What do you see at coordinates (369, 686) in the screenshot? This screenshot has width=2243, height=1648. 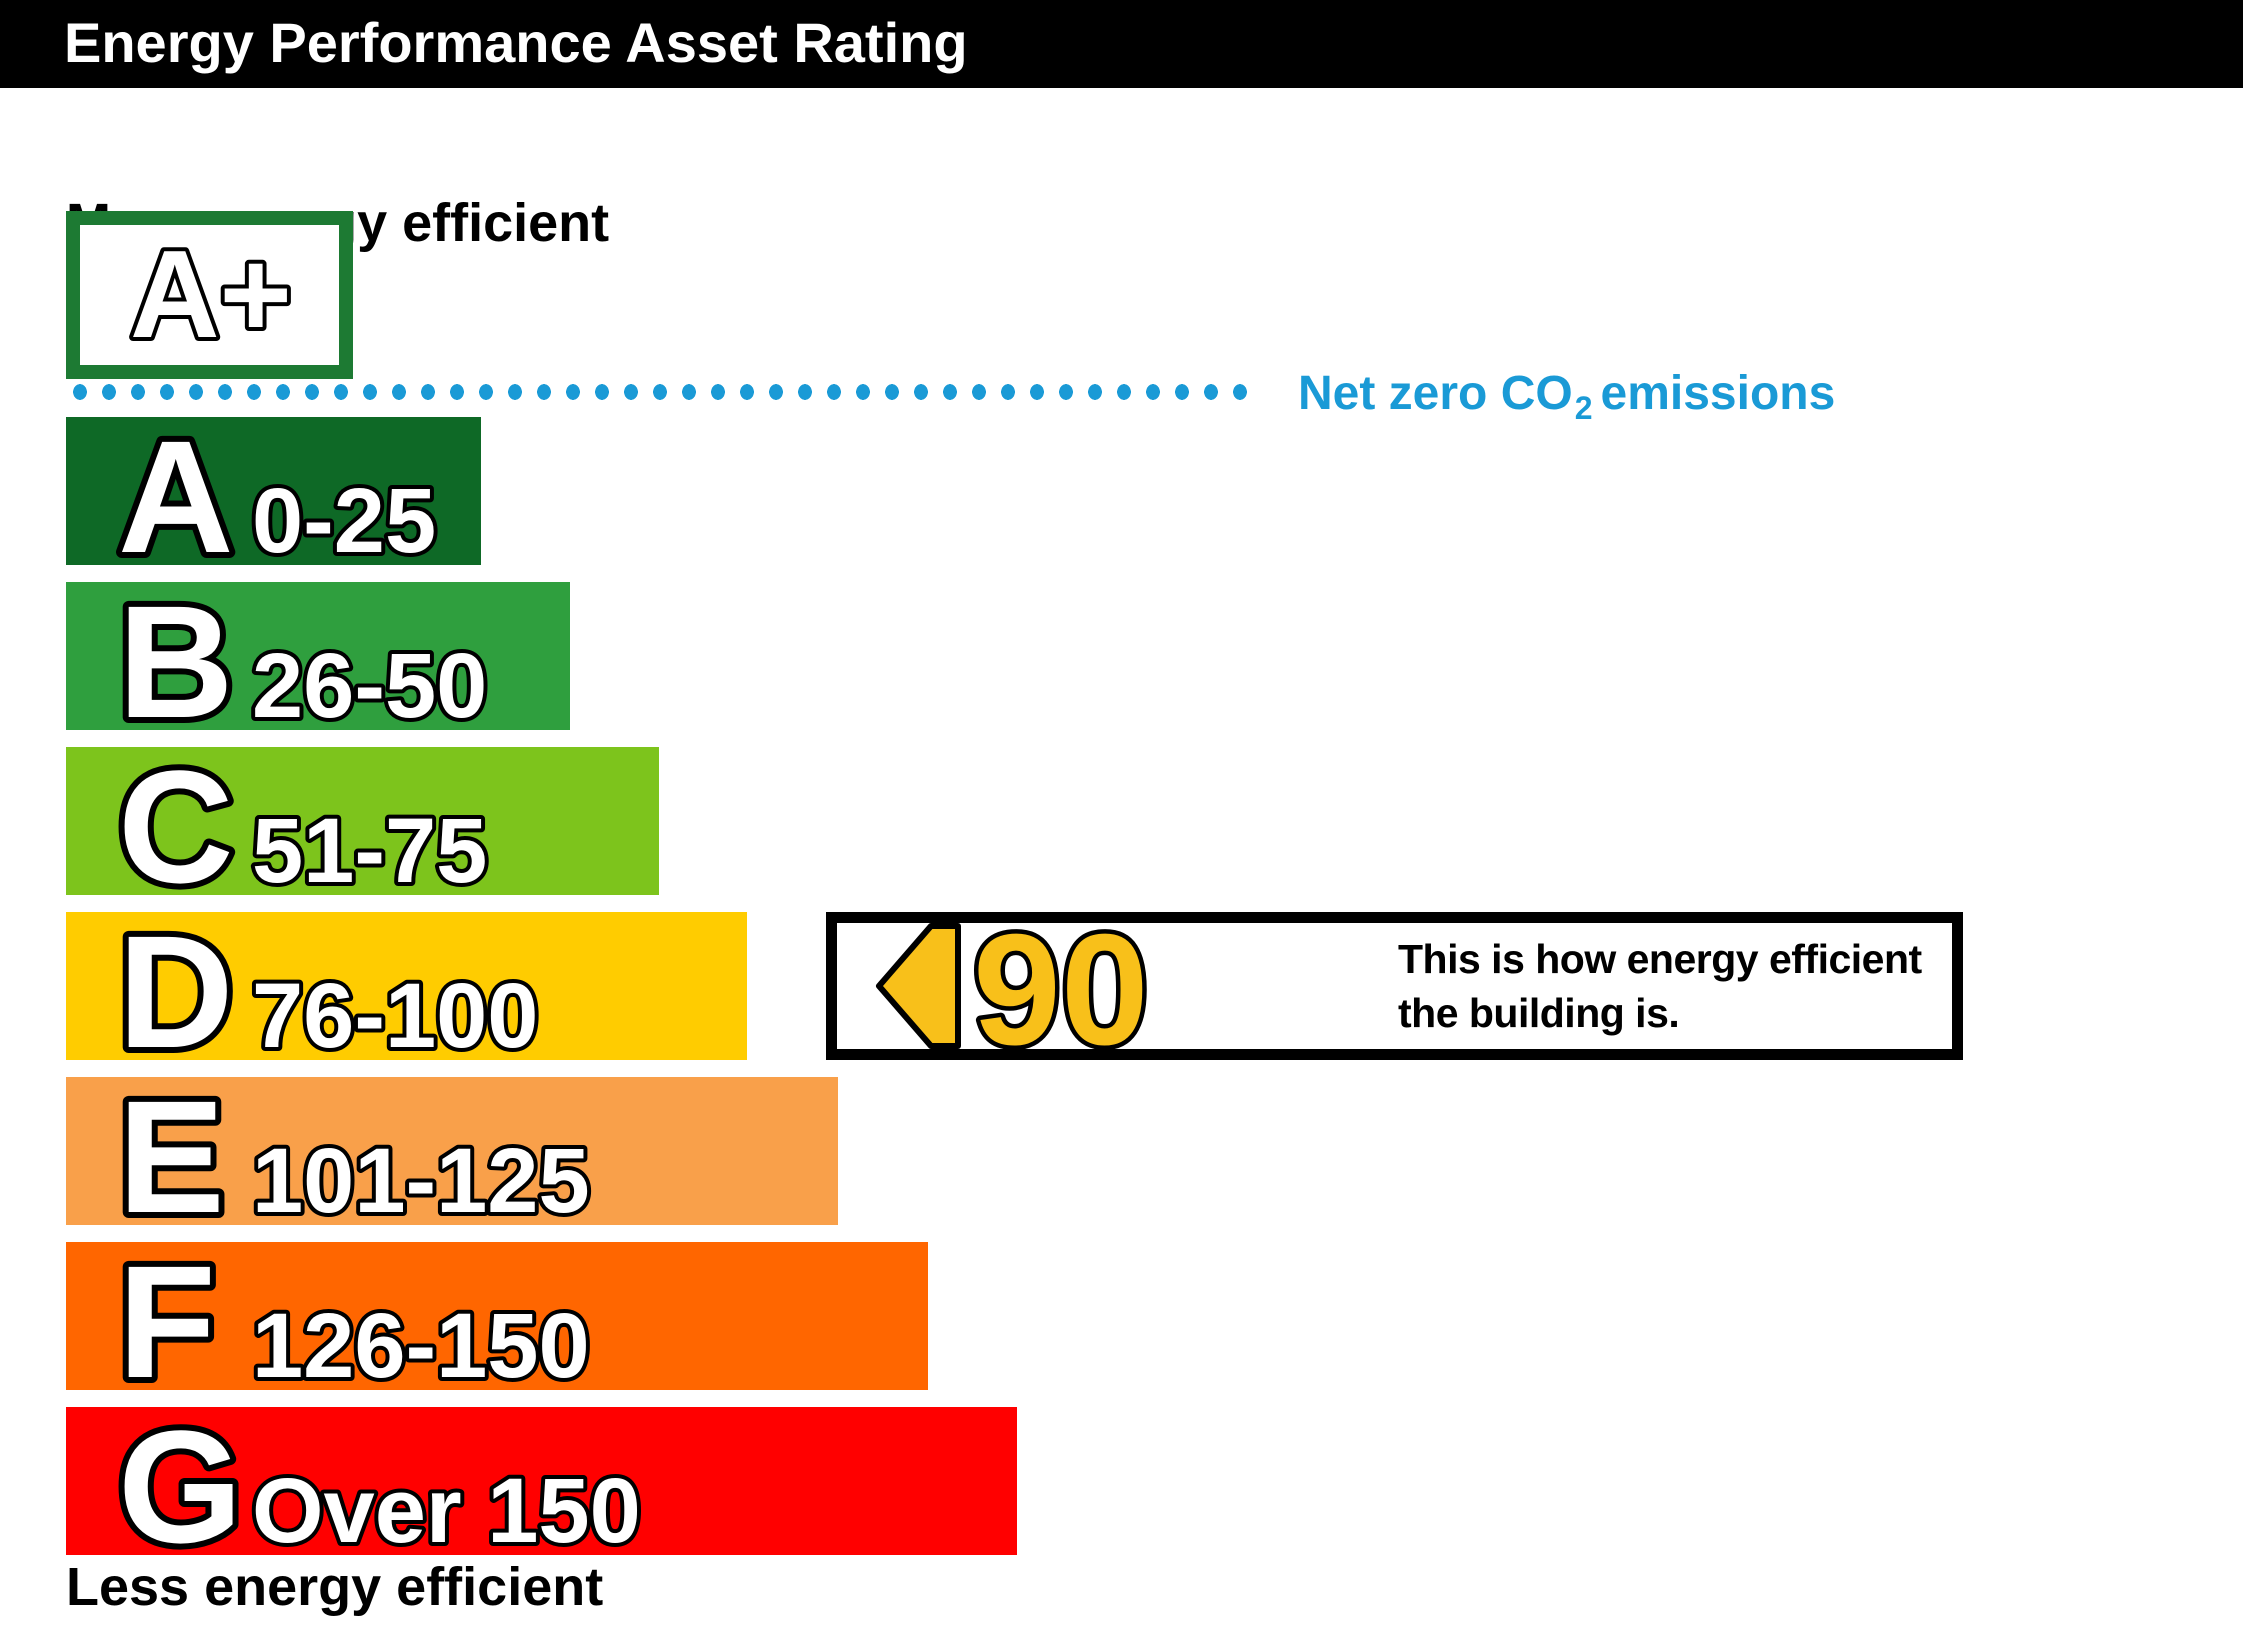 I see `band-b-range: 26-50` at bounding box center [369, 686].